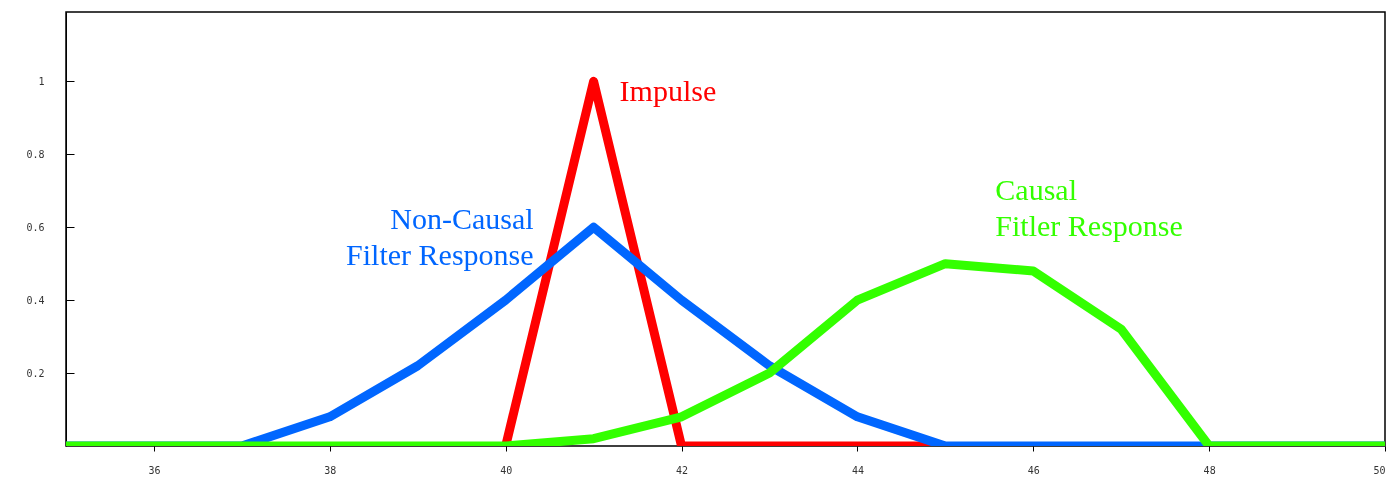 Image resolution: width=1395 pixels, height=488 pixels. Describe the element at coordinates (668, 91) in the screenshot. I see `series-label: Impulse` at that location.